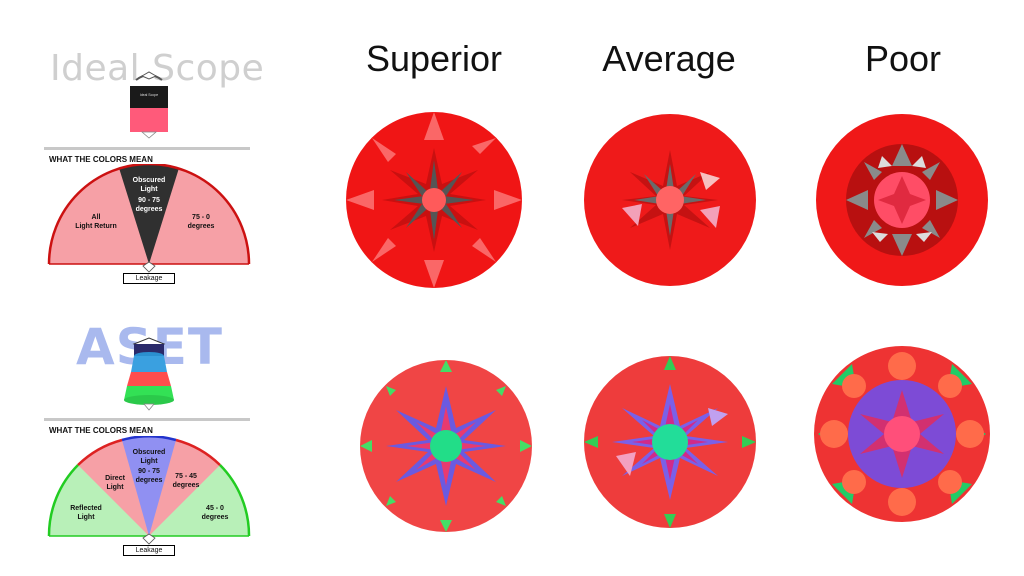  I want to click on legend-range-label: 75 - 0, so click(201, 217).